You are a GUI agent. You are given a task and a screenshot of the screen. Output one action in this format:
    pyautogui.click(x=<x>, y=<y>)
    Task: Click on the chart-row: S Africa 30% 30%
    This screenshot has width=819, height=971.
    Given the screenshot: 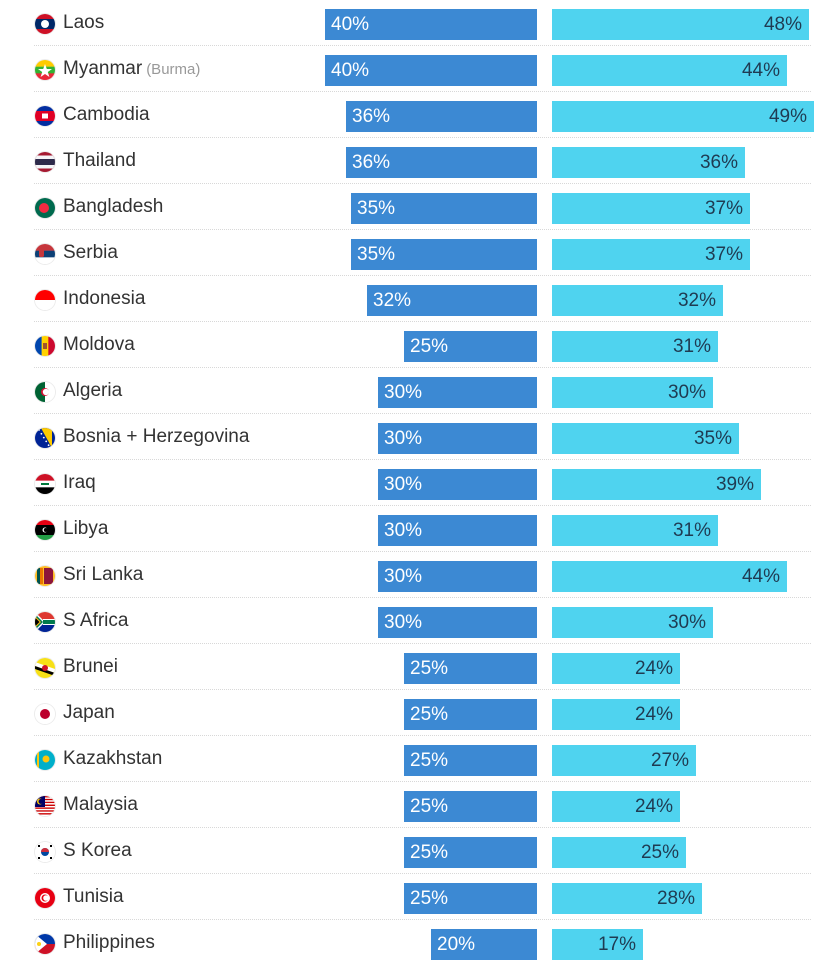 What is the action you would take?
    pyautogui.click(x=409, y=621)
    